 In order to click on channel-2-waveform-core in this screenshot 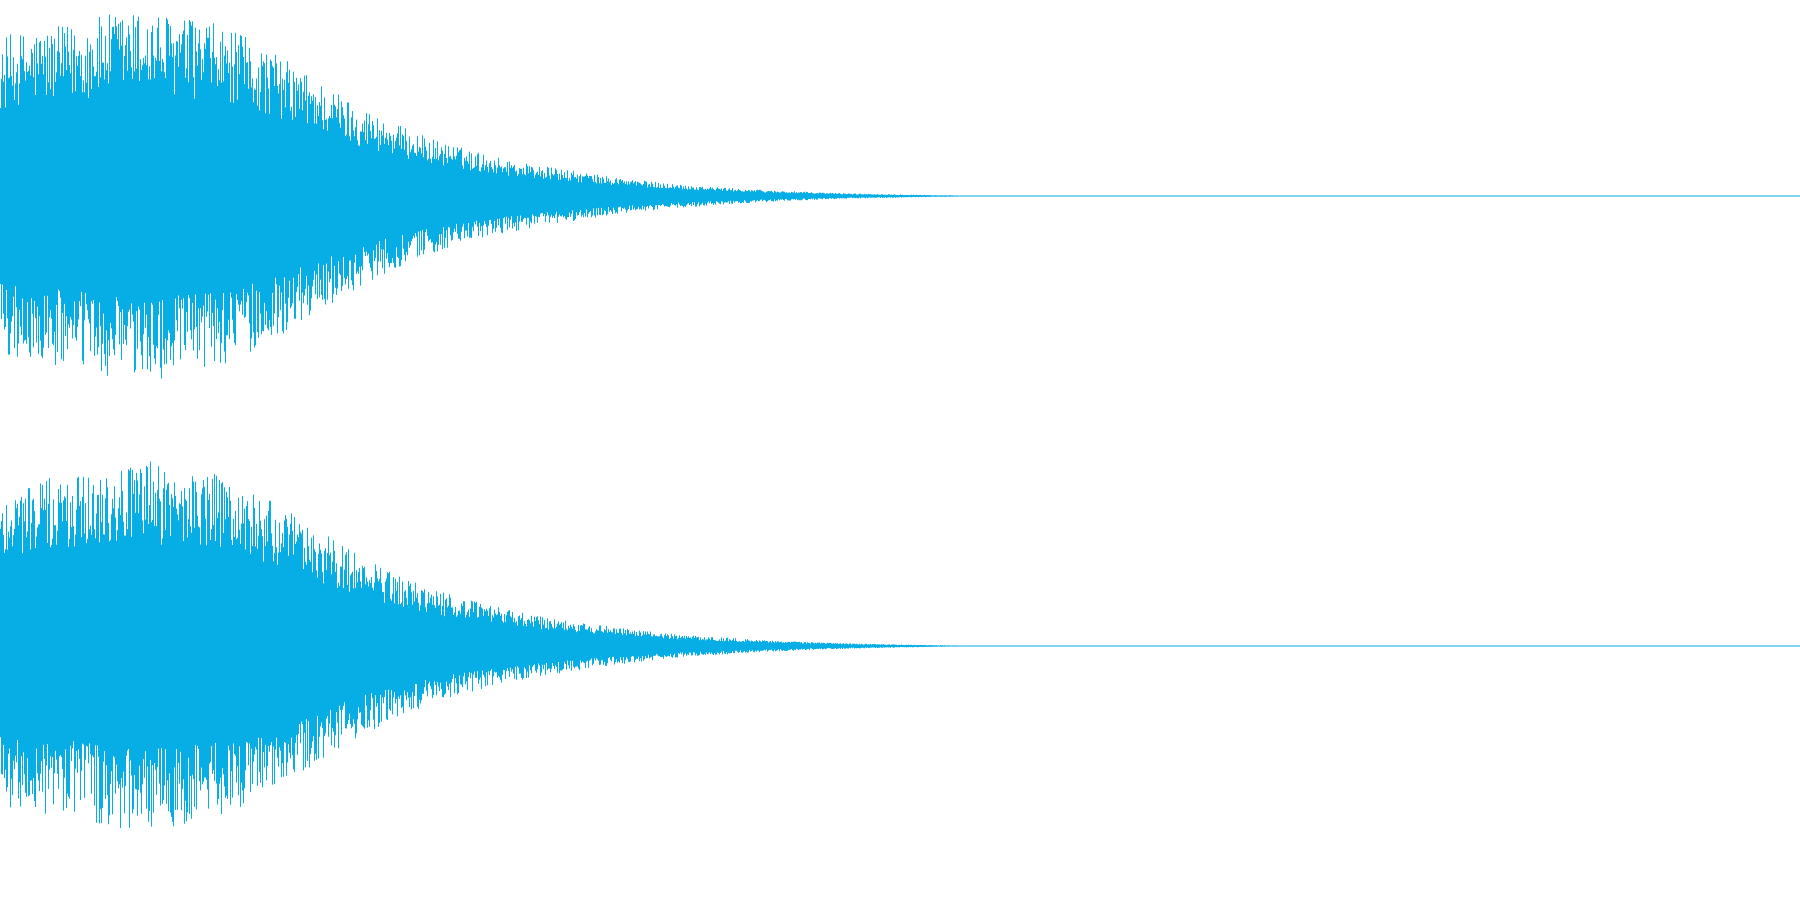, I will do `click(468, 646)`.